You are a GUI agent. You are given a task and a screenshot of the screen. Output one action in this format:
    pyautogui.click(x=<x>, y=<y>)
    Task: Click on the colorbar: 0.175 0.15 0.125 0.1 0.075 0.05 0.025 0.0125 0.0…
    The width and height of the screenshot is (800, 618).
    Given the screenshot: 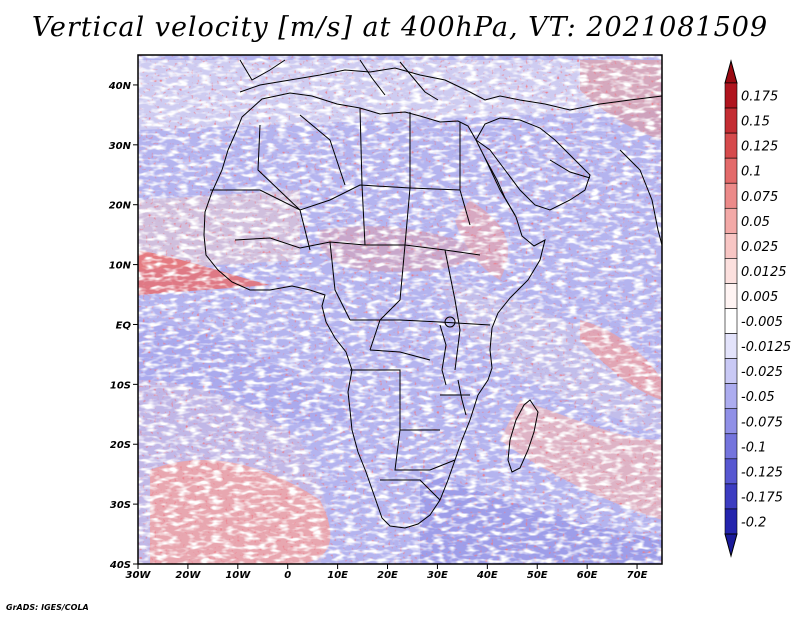 What is the action you would take?
    pyautogui.click(x=757, y=308)
    